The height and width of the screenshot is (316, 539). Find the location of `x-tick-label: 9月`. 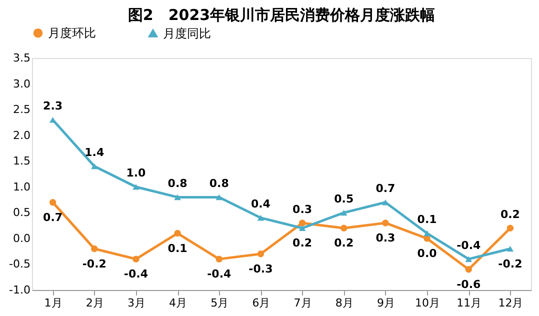

x-tick-label: 9月 is located at coordinates (385, 303).